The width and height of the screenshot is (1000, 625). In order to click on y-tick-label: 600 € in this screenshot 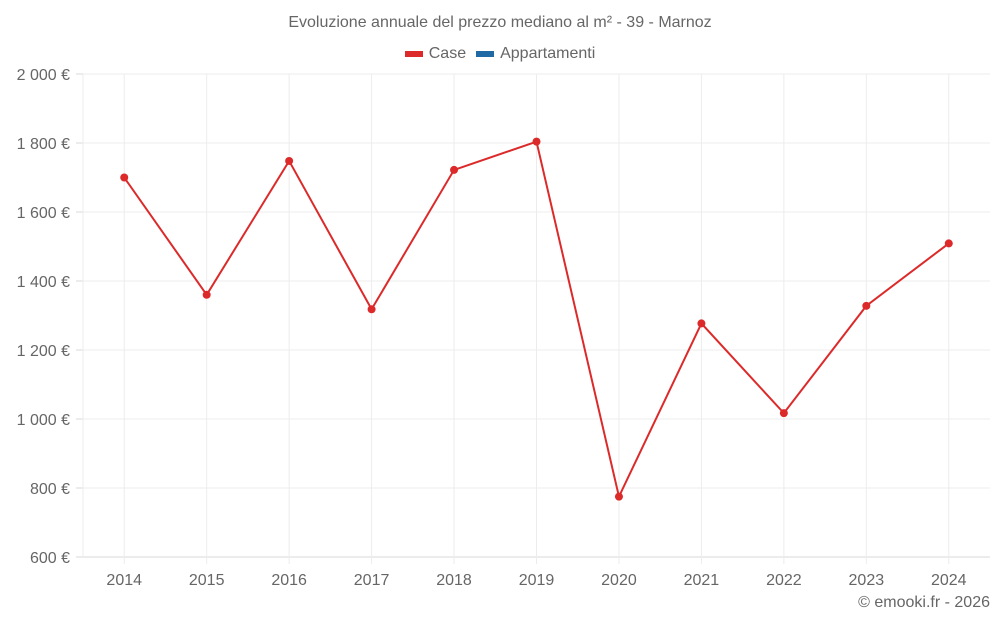, I will do `click(50, 558)`.